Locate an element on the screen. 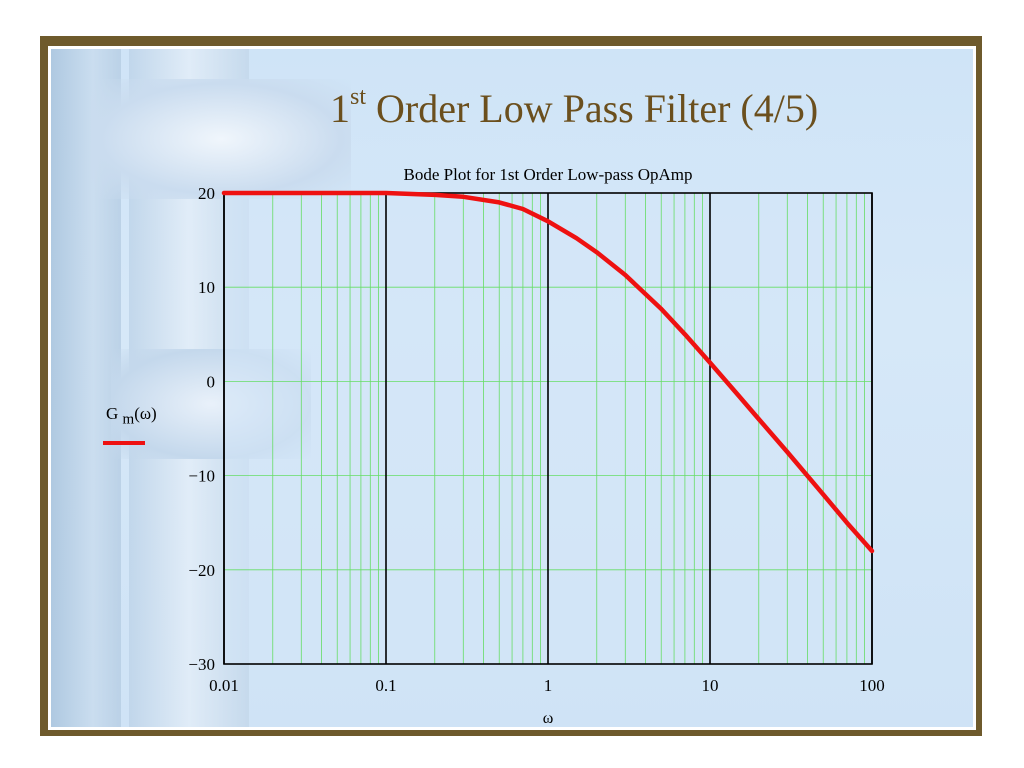 The height and width of the screenshot is (768, 1024). x-tick-label: 10 is located at coordinates (710, 685).